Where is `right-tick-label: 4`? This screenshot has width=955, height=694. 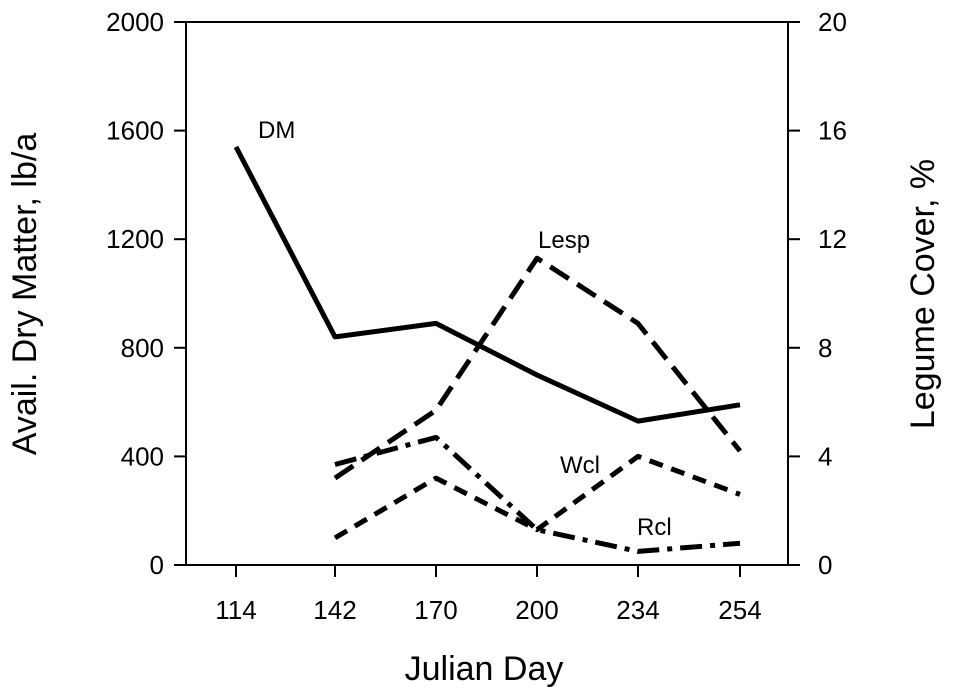
right-tick-label: 4 is located at coordinates (825, 456).